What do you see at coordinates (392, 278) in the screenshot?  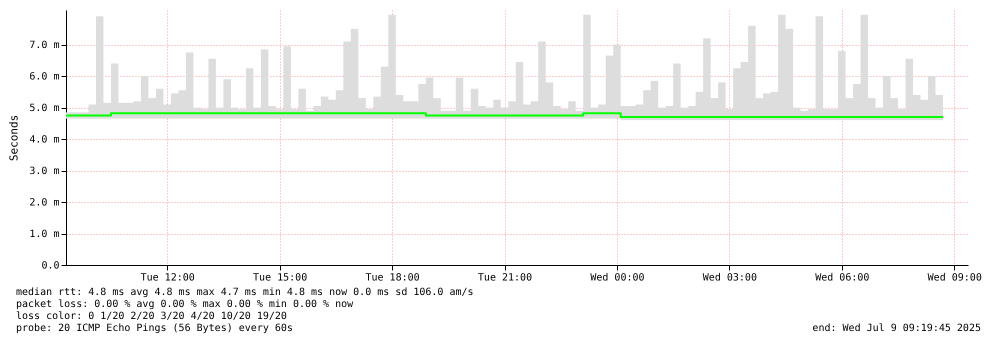 I see `x-tick-label: Tue 18:00` at bounding box center [392, 278].